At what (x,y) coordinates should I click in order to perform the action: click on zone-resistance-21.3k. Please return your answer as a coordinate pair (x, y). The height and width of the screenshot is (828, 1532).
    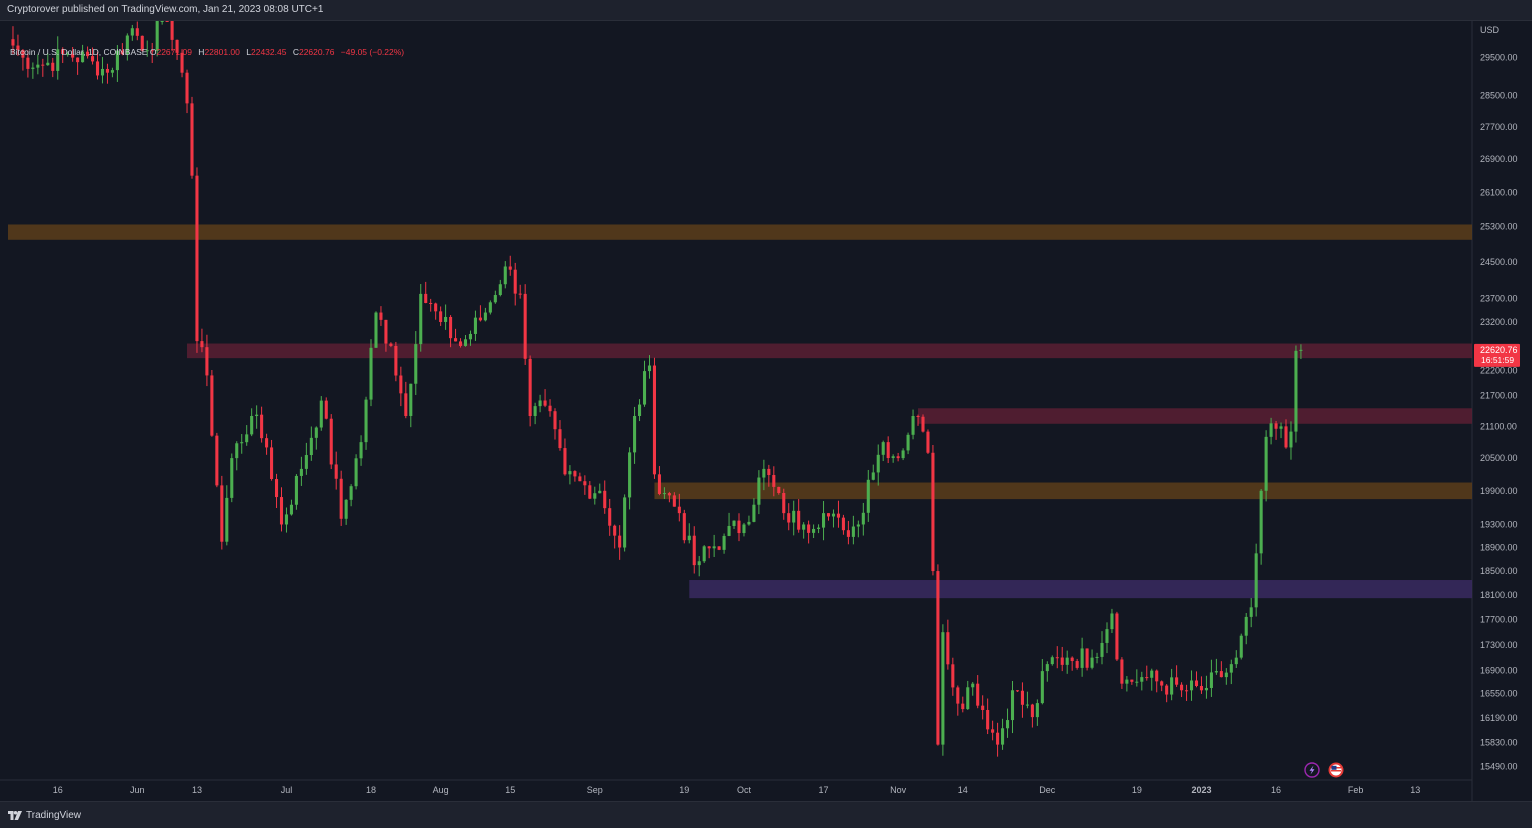
    Looking at the image, I should click on (1195, 416).